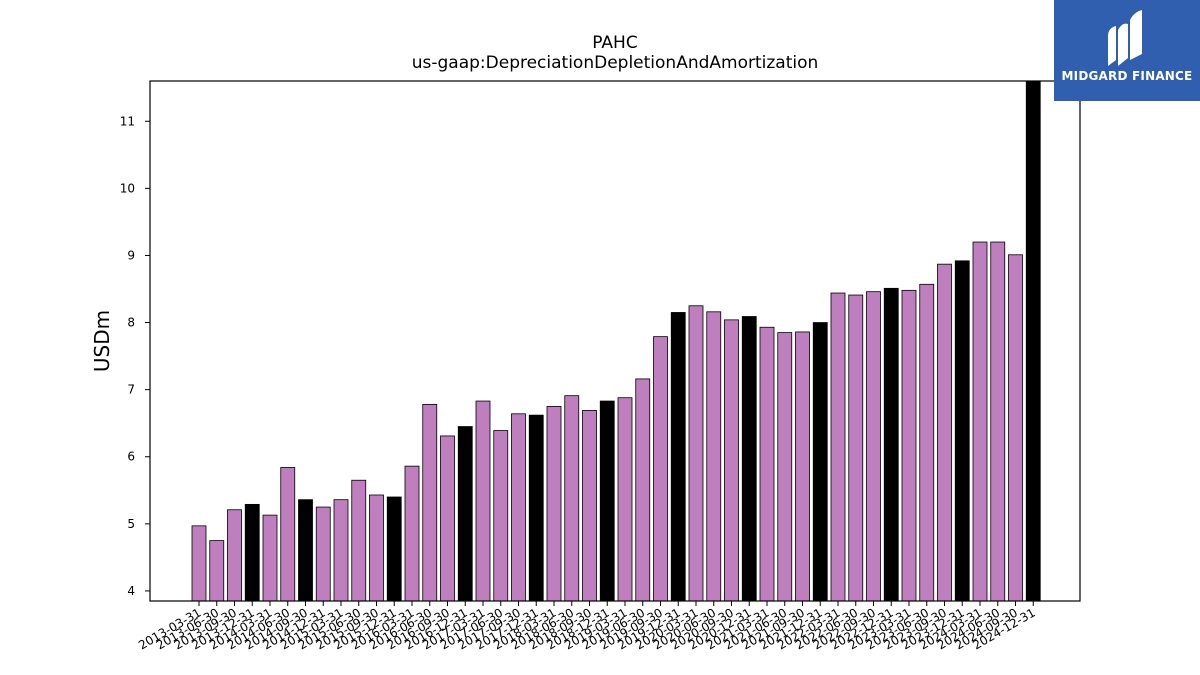 This screenshot has height=675, width=1200. What do you see at coordinates (131, 457) in the screenshot?
I see `y-tick-label: 6` at bounding box center [131, 457].